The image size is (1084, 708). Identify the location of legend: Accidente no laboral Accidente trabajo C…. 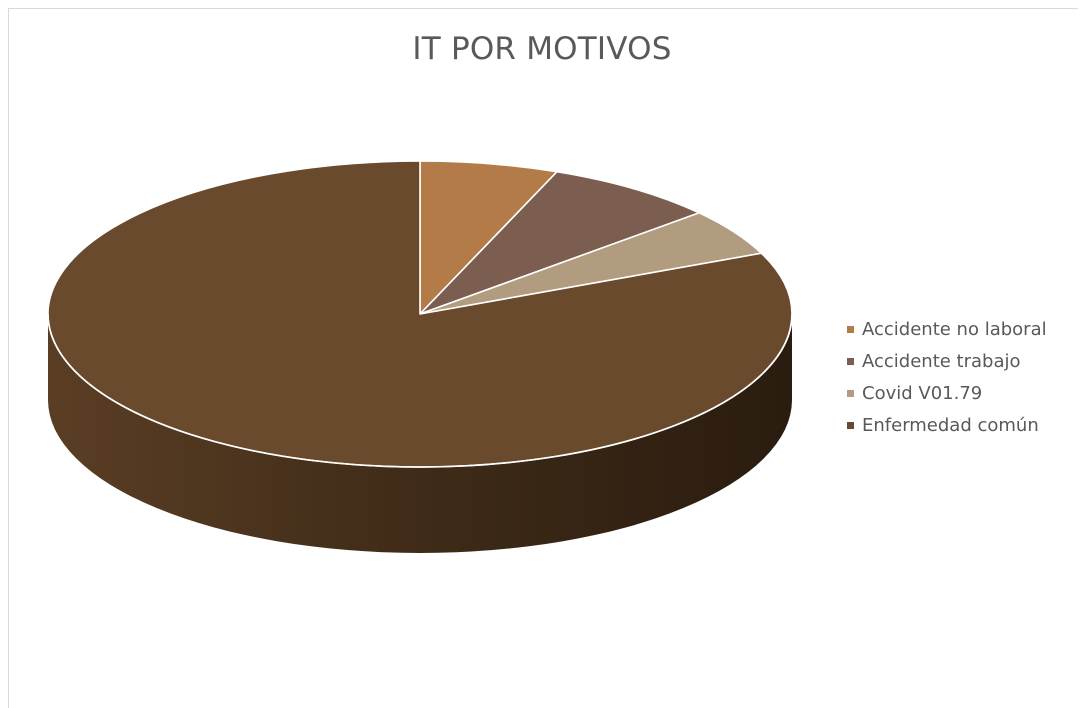
(962, 378).